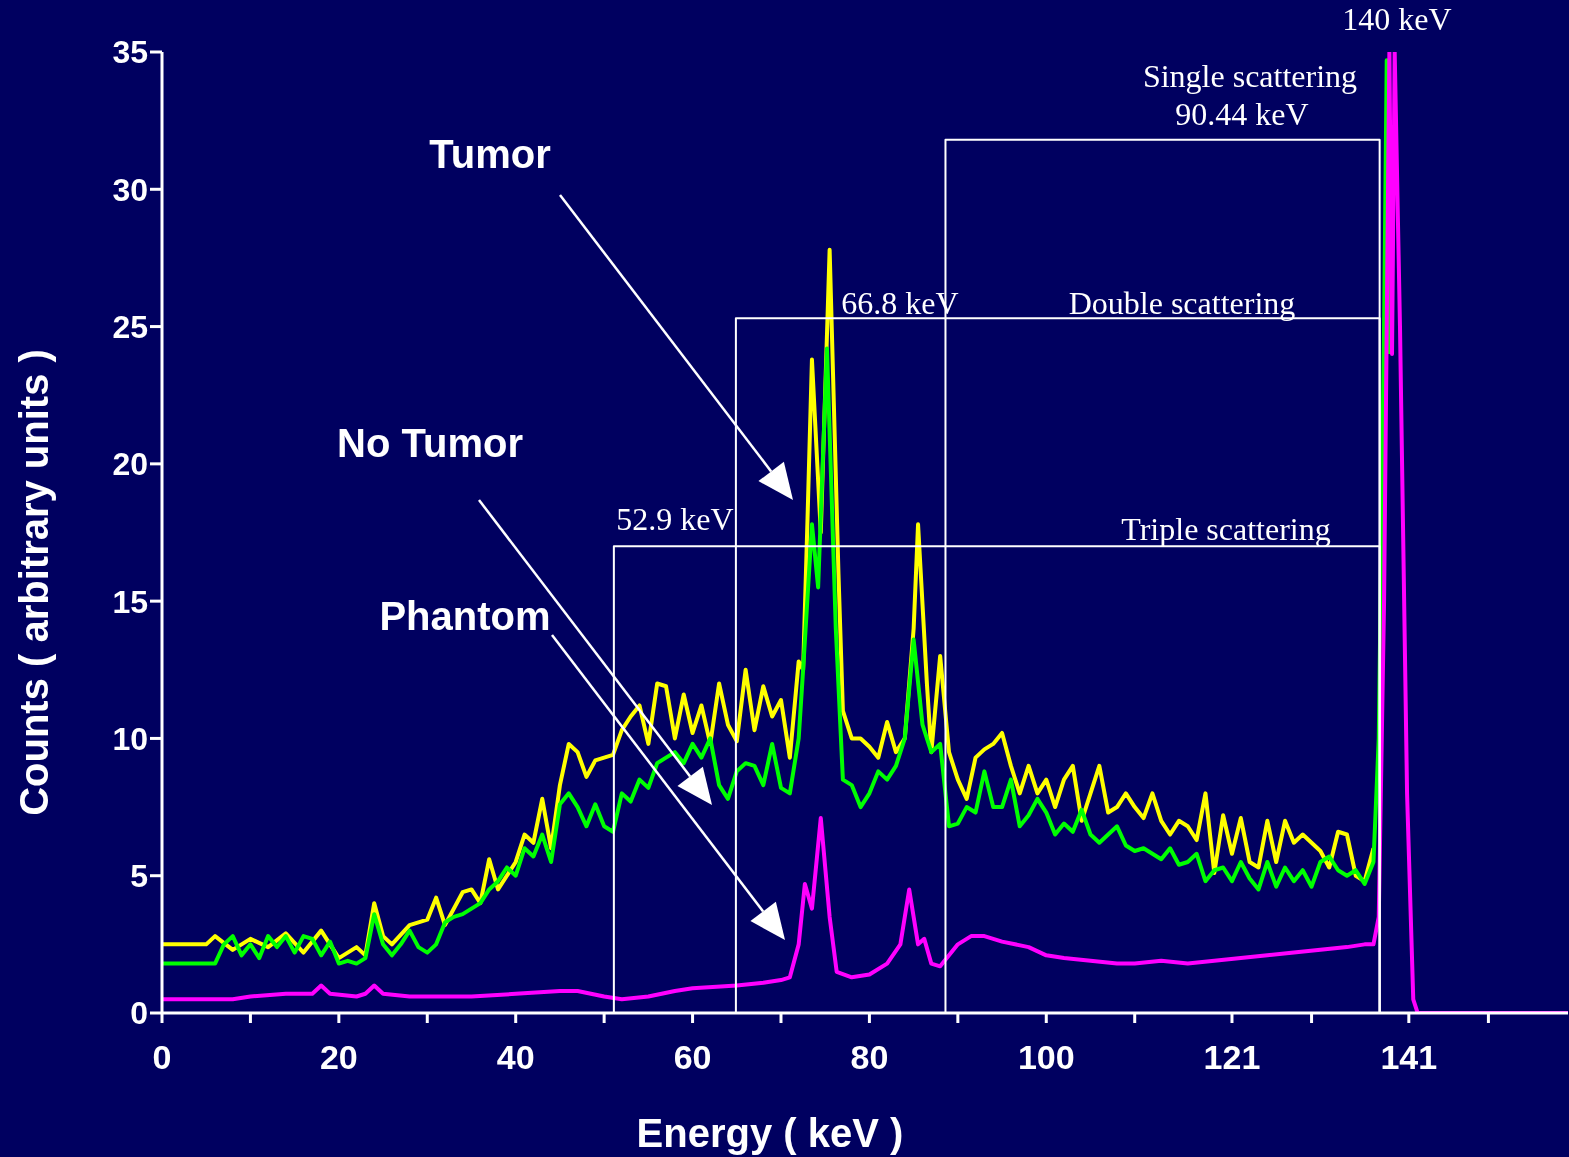 Image resolution: width=1569 pixels, height=1157 pixels. What do you see at coordinates (1232, 1057) in the screenshot?
I see `x-tick-label: 121` at bounding box center [1232, 1057].